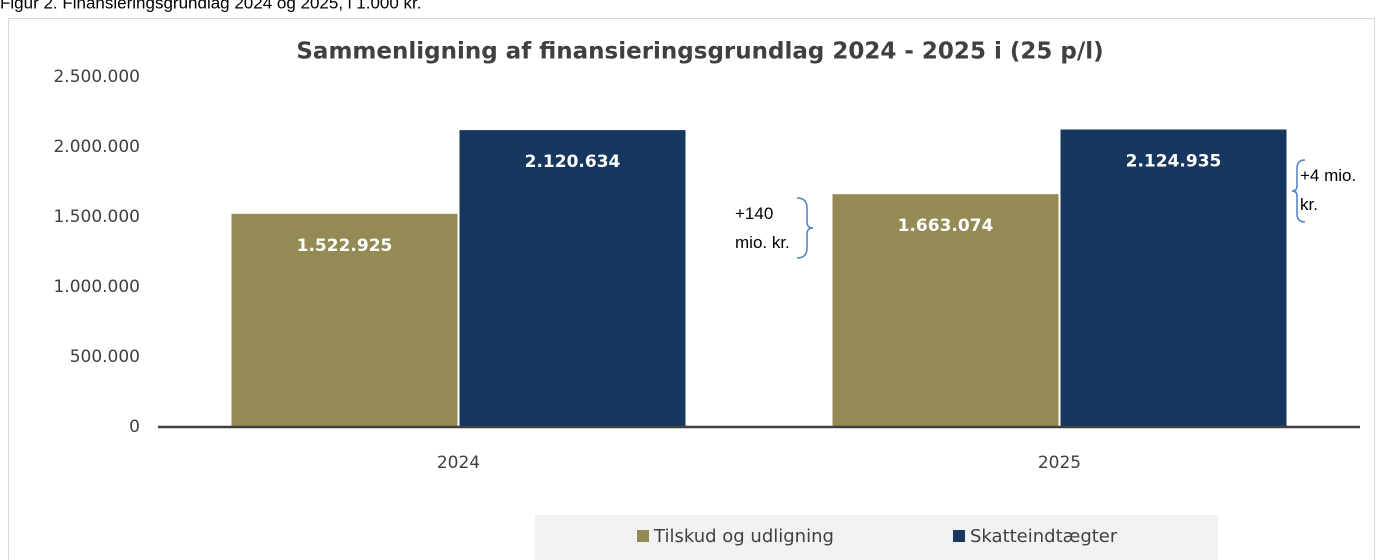  What do you see at coordinates (762, 228) in the screenshot?
I see `annotation: +140 mio. kr.` at bounding box center [762, 228].